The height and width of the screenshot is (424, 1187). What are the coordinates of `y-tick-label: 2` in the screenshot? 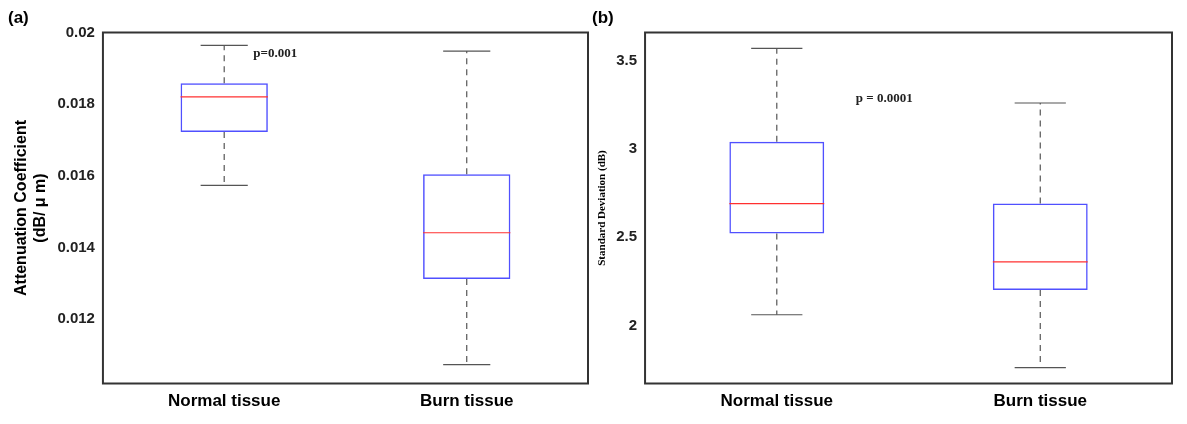 It's located at (633, 324).